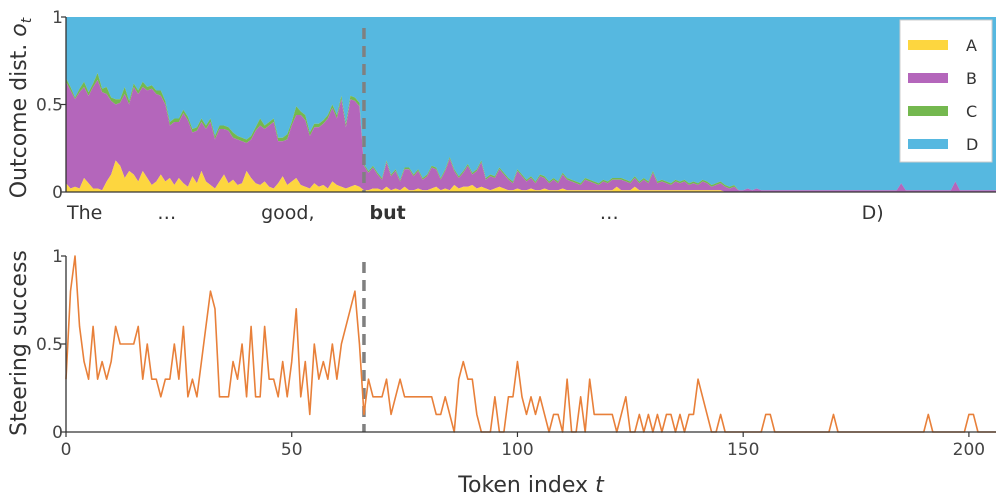  What do you see at coordinates (971, 111) in the screenshot?
I see `legend-label: C` at bounding box center [971, 111].